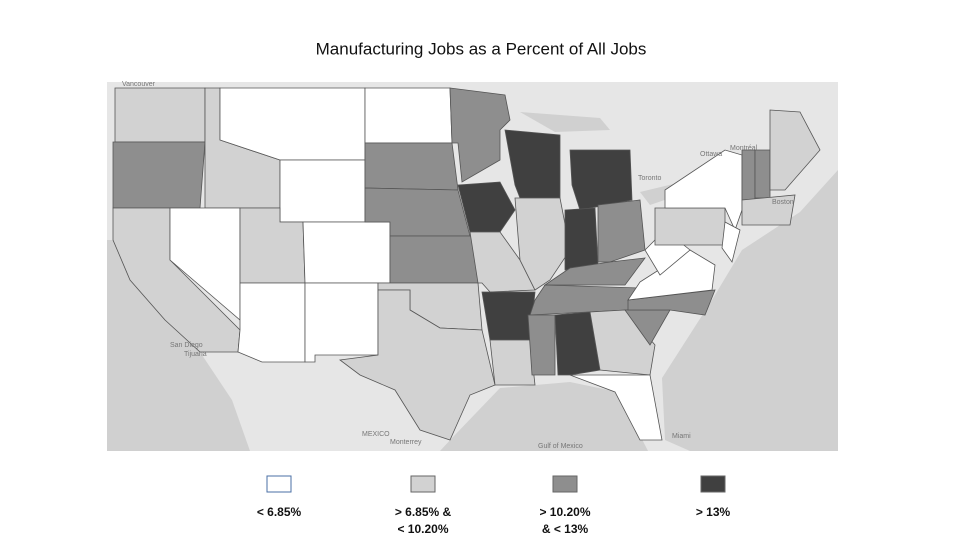 This screenshot has height=545, width=960. What do you see at coordinates (681, 436) in the screenshot?
I see `place-label: Miami` at bounding box center [681, 436].